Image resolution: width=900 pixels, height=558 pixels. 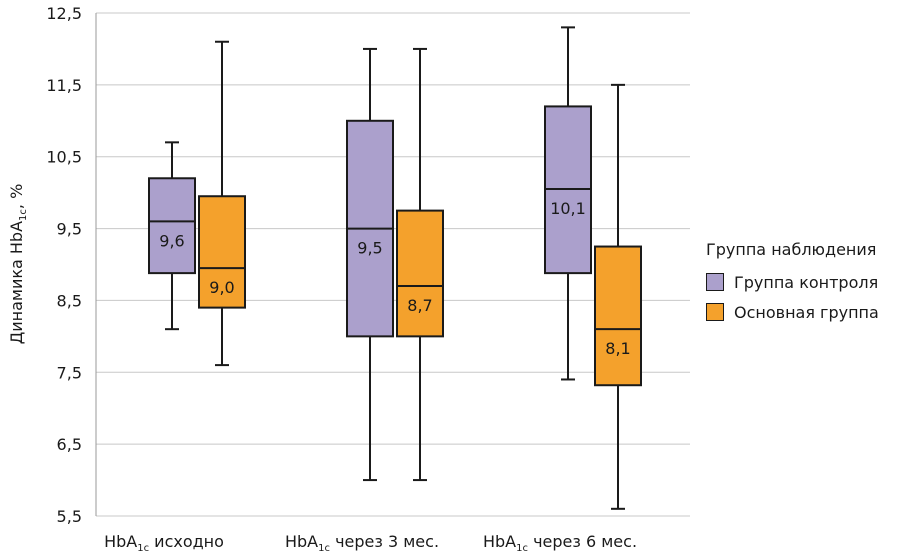 What do you see at coordinates (69, 229) in the screenshot?
I see `y-tick-label: 9,5` at bounding box center [69, 229].